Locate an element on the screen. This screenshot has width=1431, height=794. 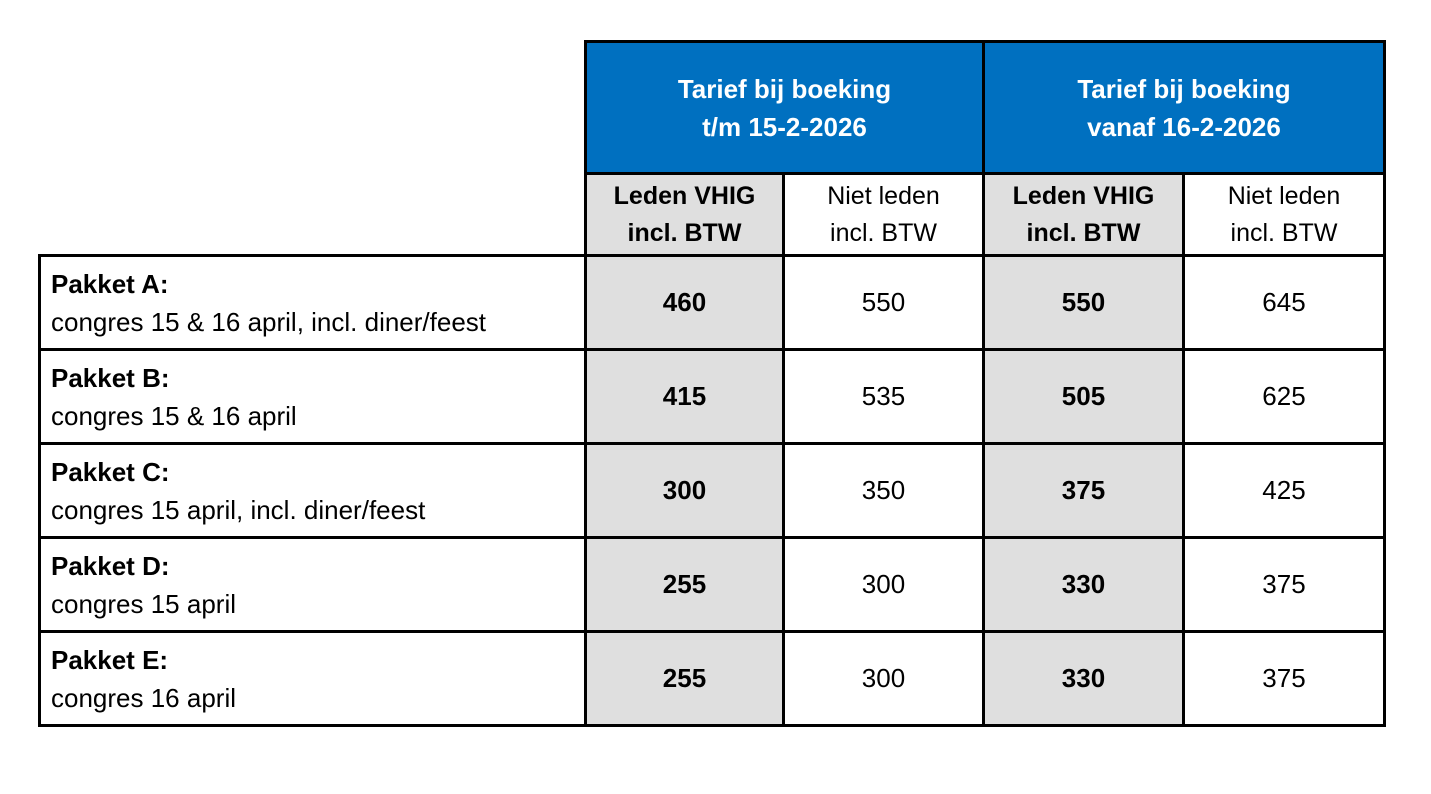
booking-period-late-header: Tarief bij boeking vanaf 16-2-2026 is located at coordinates (1184, 107).